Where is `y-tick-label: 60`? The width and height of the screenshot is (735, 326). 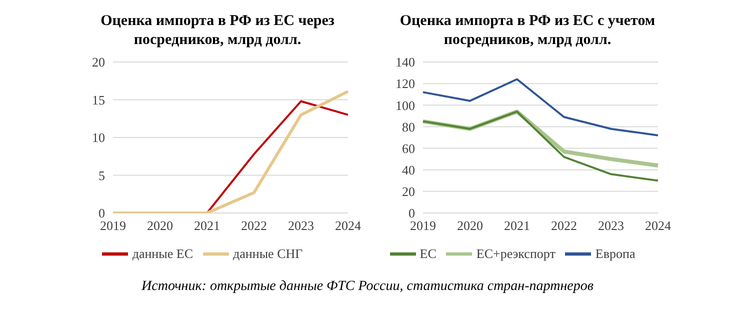
y-tick-label: 60 is located at coordinates (408, 148).